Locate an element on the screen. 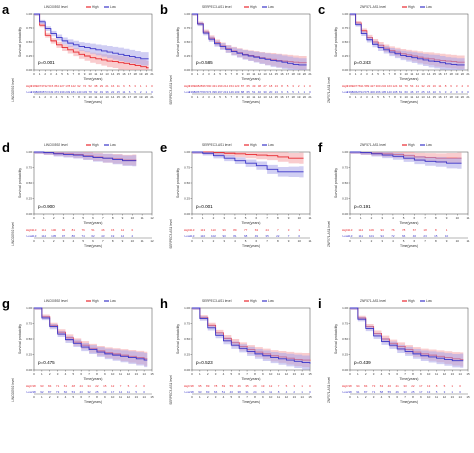  risk-count: 873 is located at coordinates (45, 92).